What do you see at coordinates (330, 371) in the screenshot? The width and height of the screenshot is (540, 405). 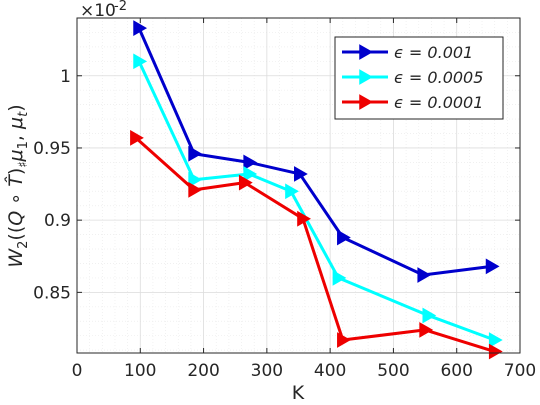 I see `x-tick-label: 400` at bounding box center [330, 371].